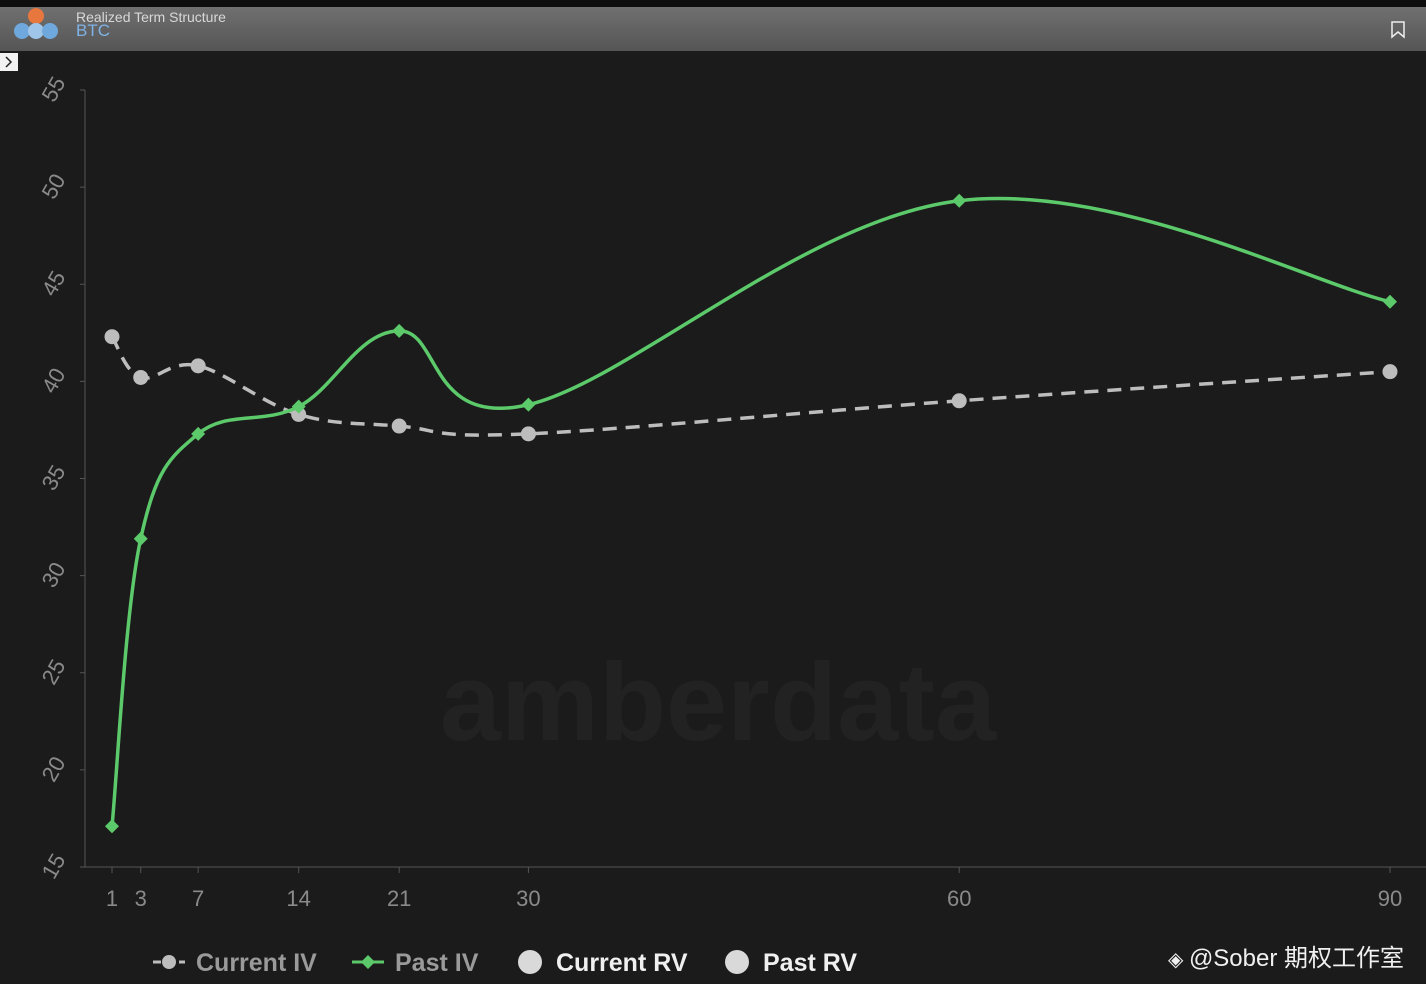  I want to click on bookmark-icon, so click(1398, 30).